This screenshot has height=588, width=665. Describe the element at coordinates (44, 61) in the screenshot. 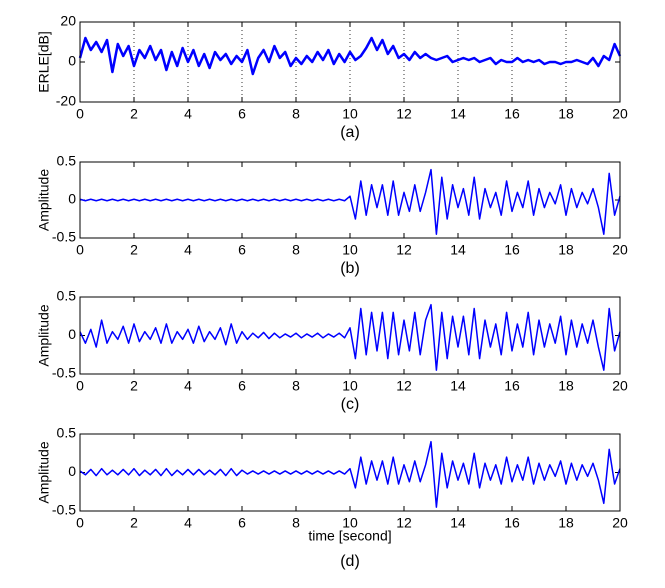

I see `y-axis-label: ERLE[dB]` at that location.